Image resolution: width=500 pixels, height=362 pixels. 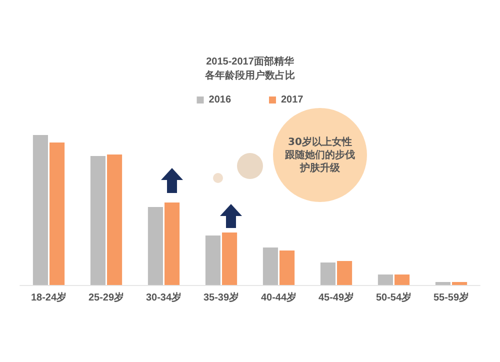 What do you see at coordinates (221, 298) in the screenshot?
I see `x-tick-label: 35-39岁` at bounding box center [221, 298].